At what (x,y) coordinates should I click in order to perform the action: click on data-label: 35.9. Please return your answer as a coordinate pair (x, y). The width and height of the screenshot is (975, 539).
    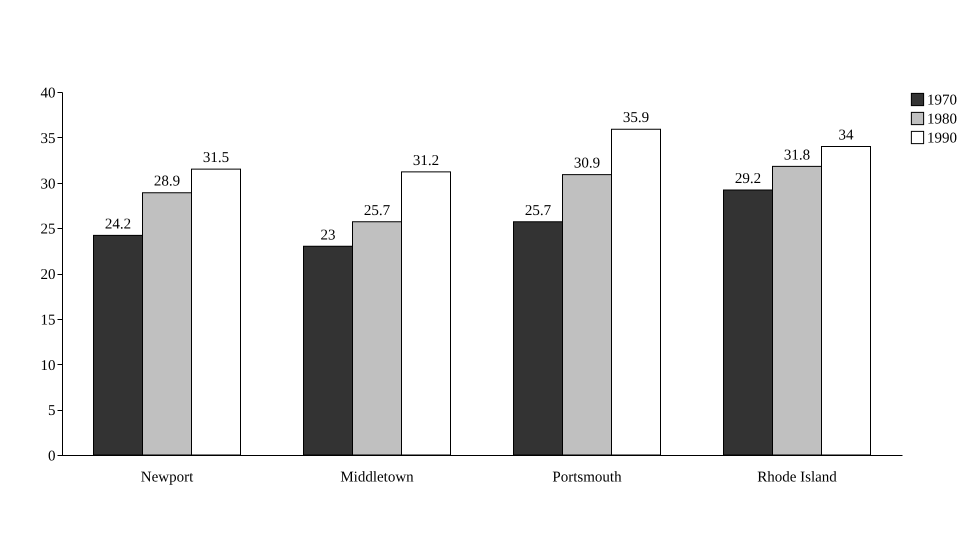
    Looking at the image, I should click on (636, 118).